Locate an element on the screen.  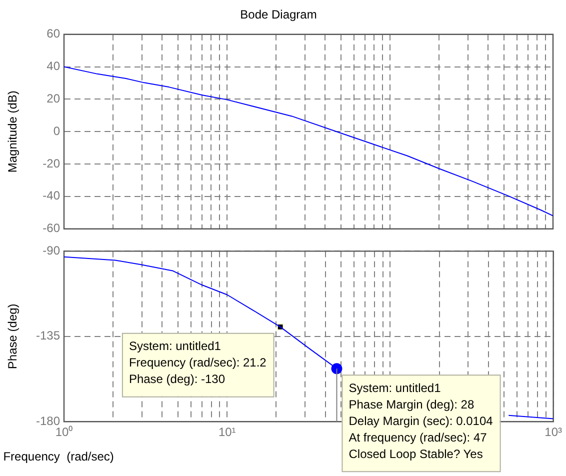
y-tick-label: -135 is located at coordinates (48, 335).